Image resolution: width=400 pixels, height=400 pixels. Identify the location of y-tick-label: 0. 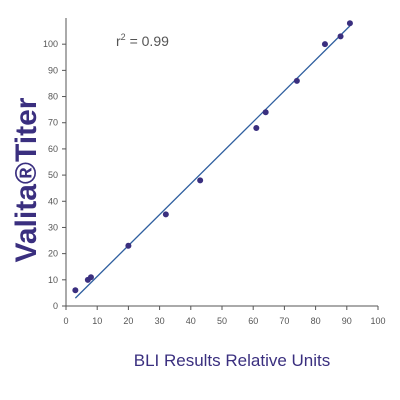
(55, 306).